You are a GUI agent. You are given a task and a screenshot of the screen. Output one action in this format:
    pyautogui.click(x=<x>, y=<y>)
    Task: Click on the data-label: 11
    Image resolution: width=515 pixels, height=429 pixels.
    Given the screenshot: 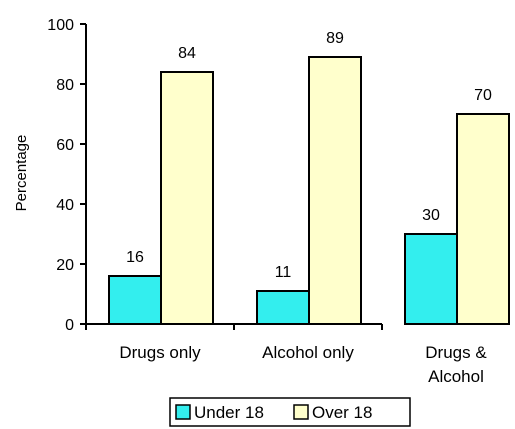 What is the action you would take?
    pyautogui.click(x=283, y=272)
    